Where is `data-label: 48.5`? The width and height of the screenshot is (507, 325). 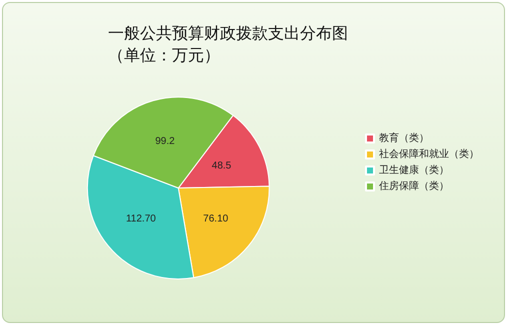 data-label: 48.5 is located at coordinates (222, 166).